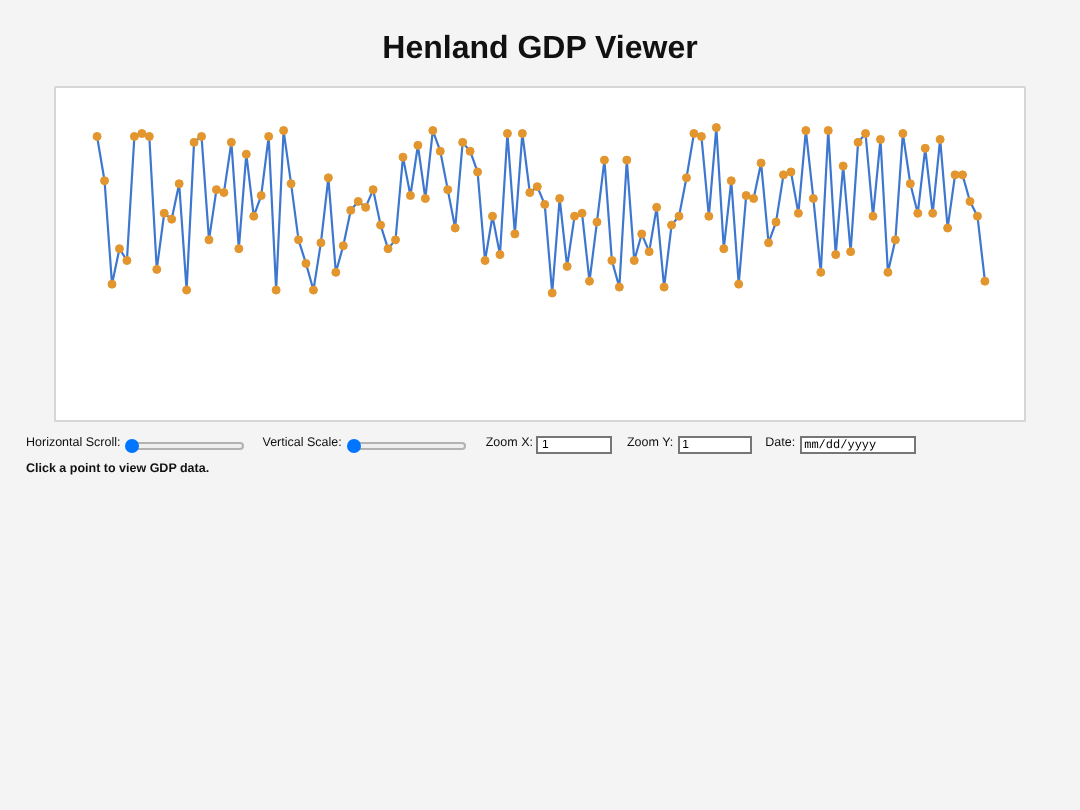 This screenshot has height=810, width=1080. I want to click on chart-title: Henland GDP Viewer, so click(540, 49).